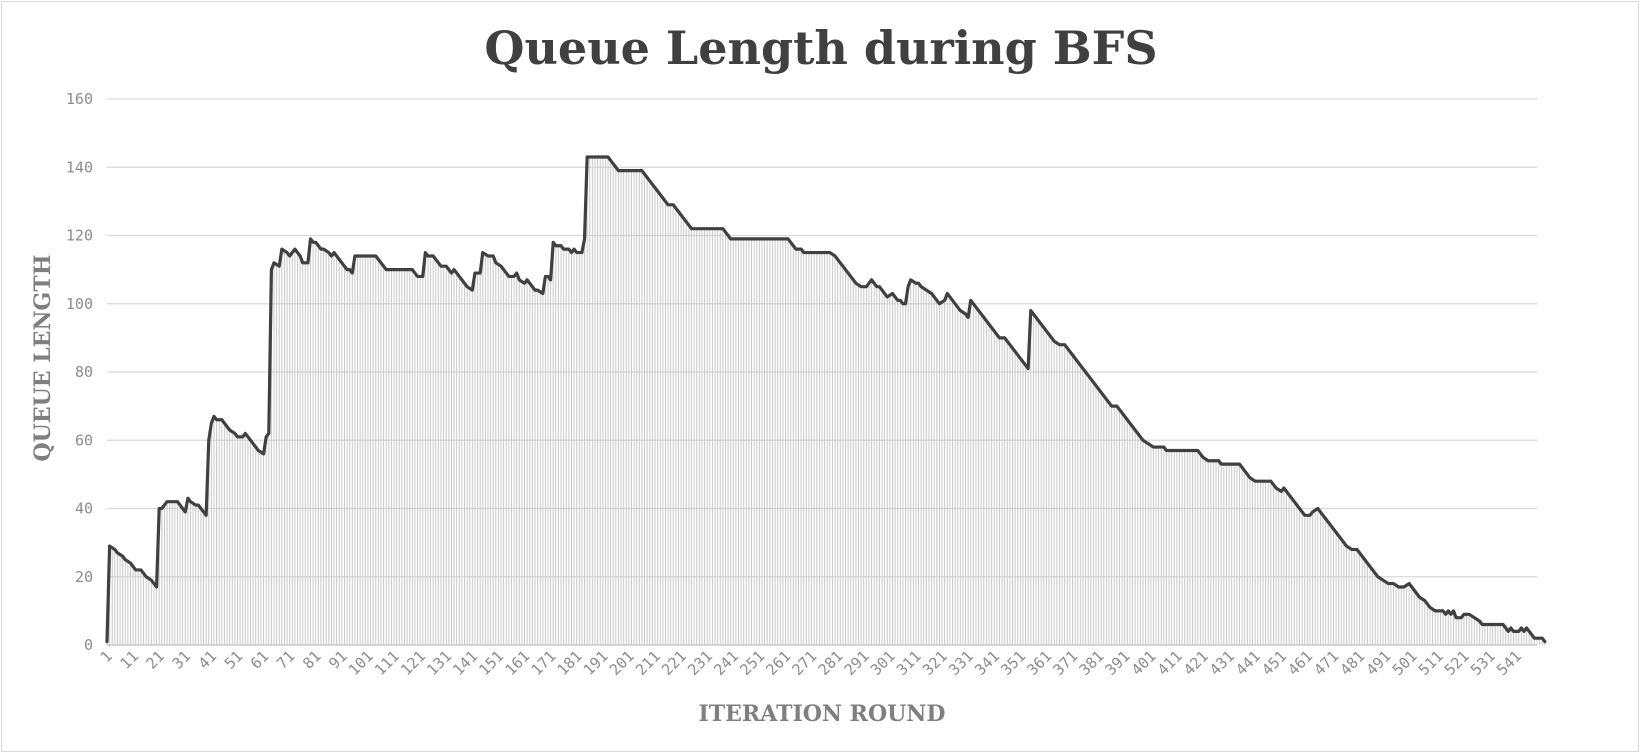 The image size is (1640, 753). What do you see at coordinates (1118, 663) in the screenshot?
I see `x-tick-label: 391` at bounding box center [1118, 663].